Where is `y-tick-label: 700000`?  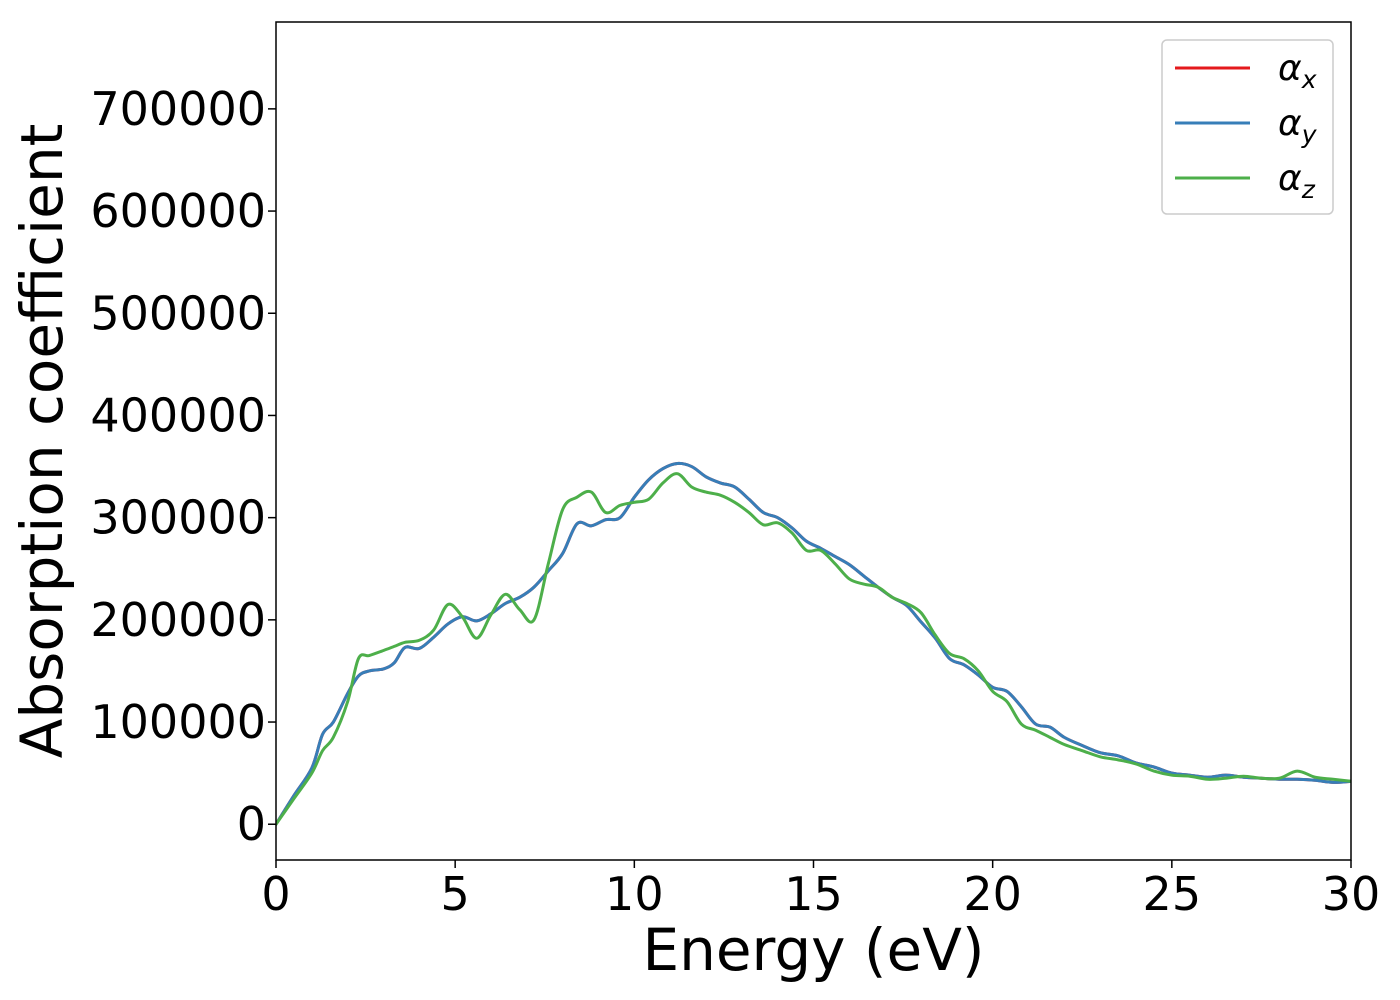
y-tick-label: 700000 is located at coordinates (178, 109).